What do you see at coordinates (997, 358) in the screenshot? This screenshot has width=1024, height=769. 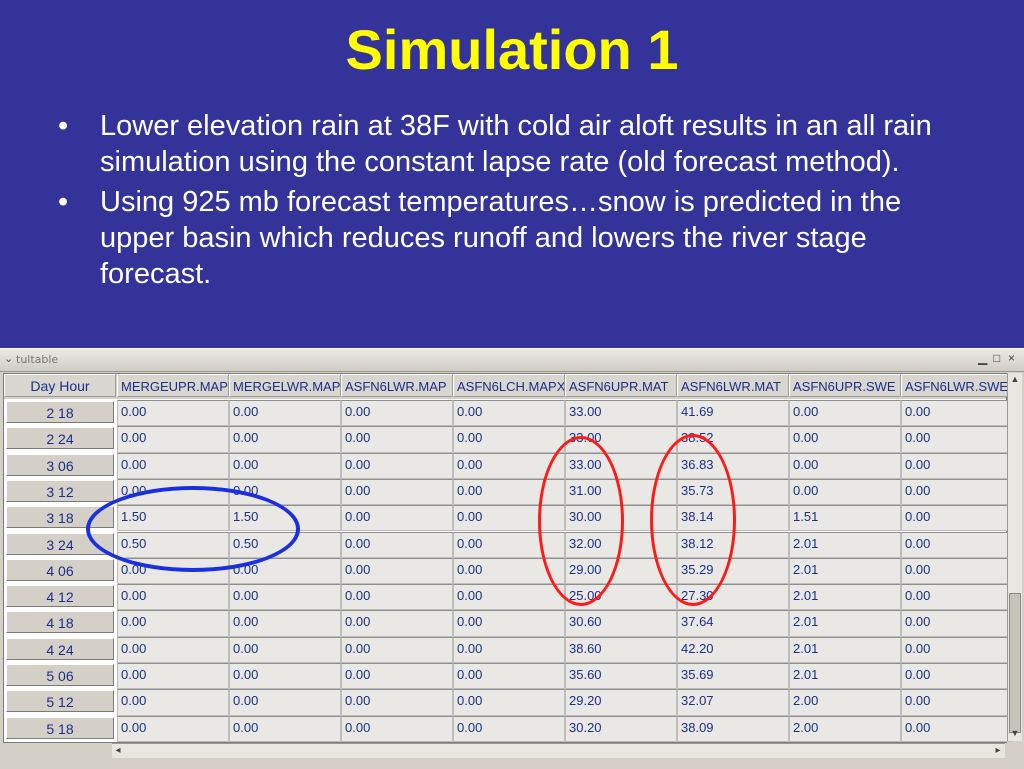 I see `maximize-button: □` at bounding box center [997, 358].